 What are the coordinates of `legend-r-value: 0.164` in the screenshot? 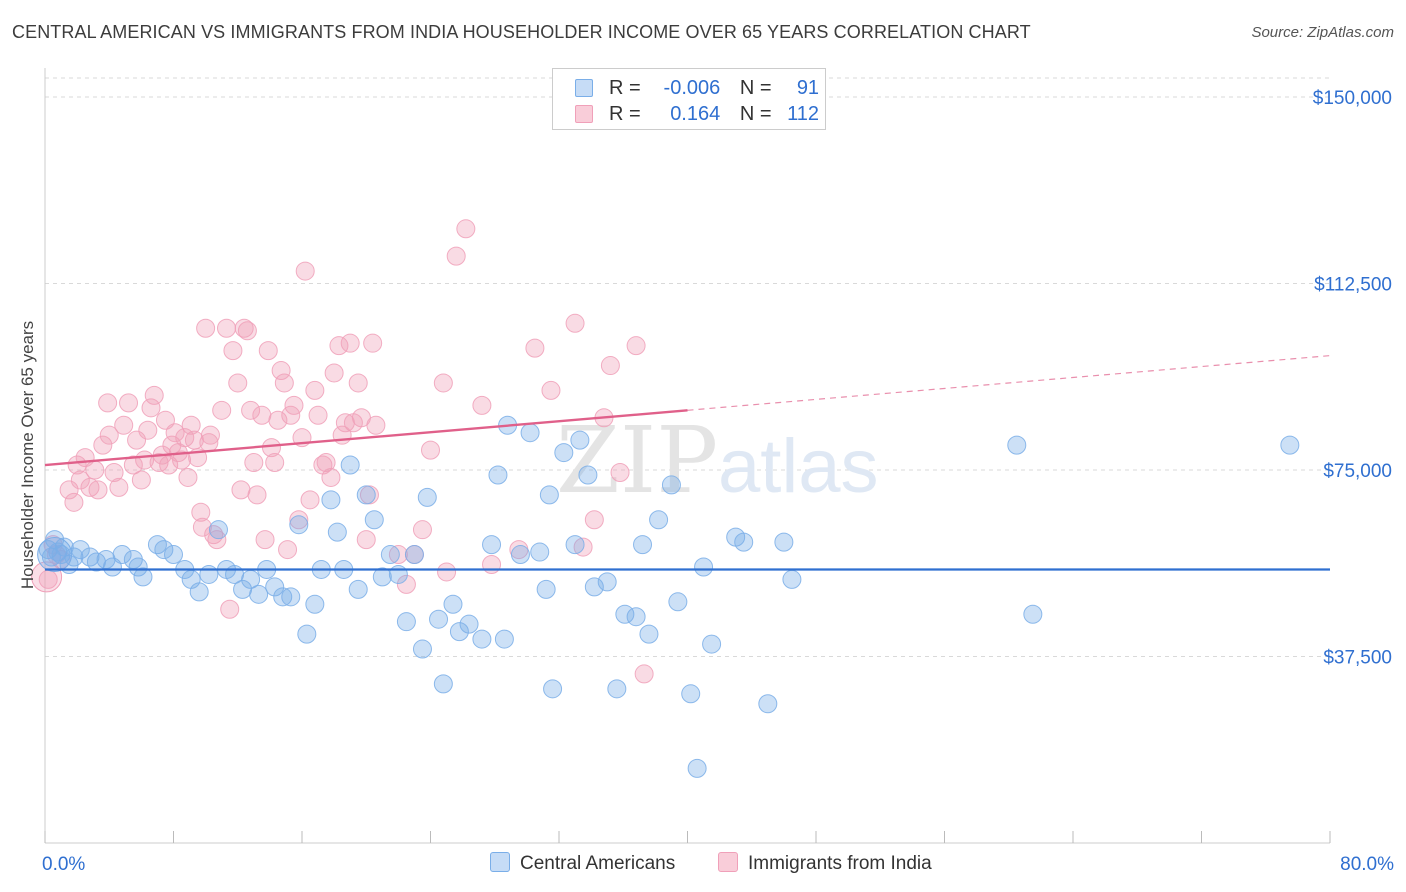 It's located at (695, 114).